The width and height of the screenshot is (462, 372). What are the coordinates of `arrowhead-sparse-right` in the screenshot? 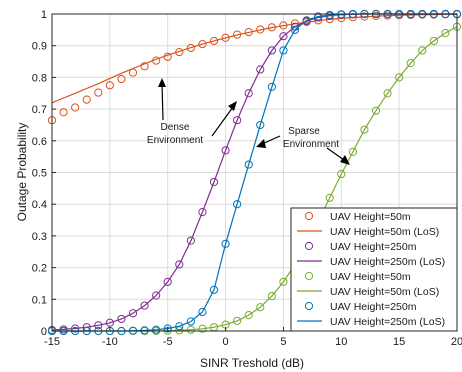 It's located at (345, 160).